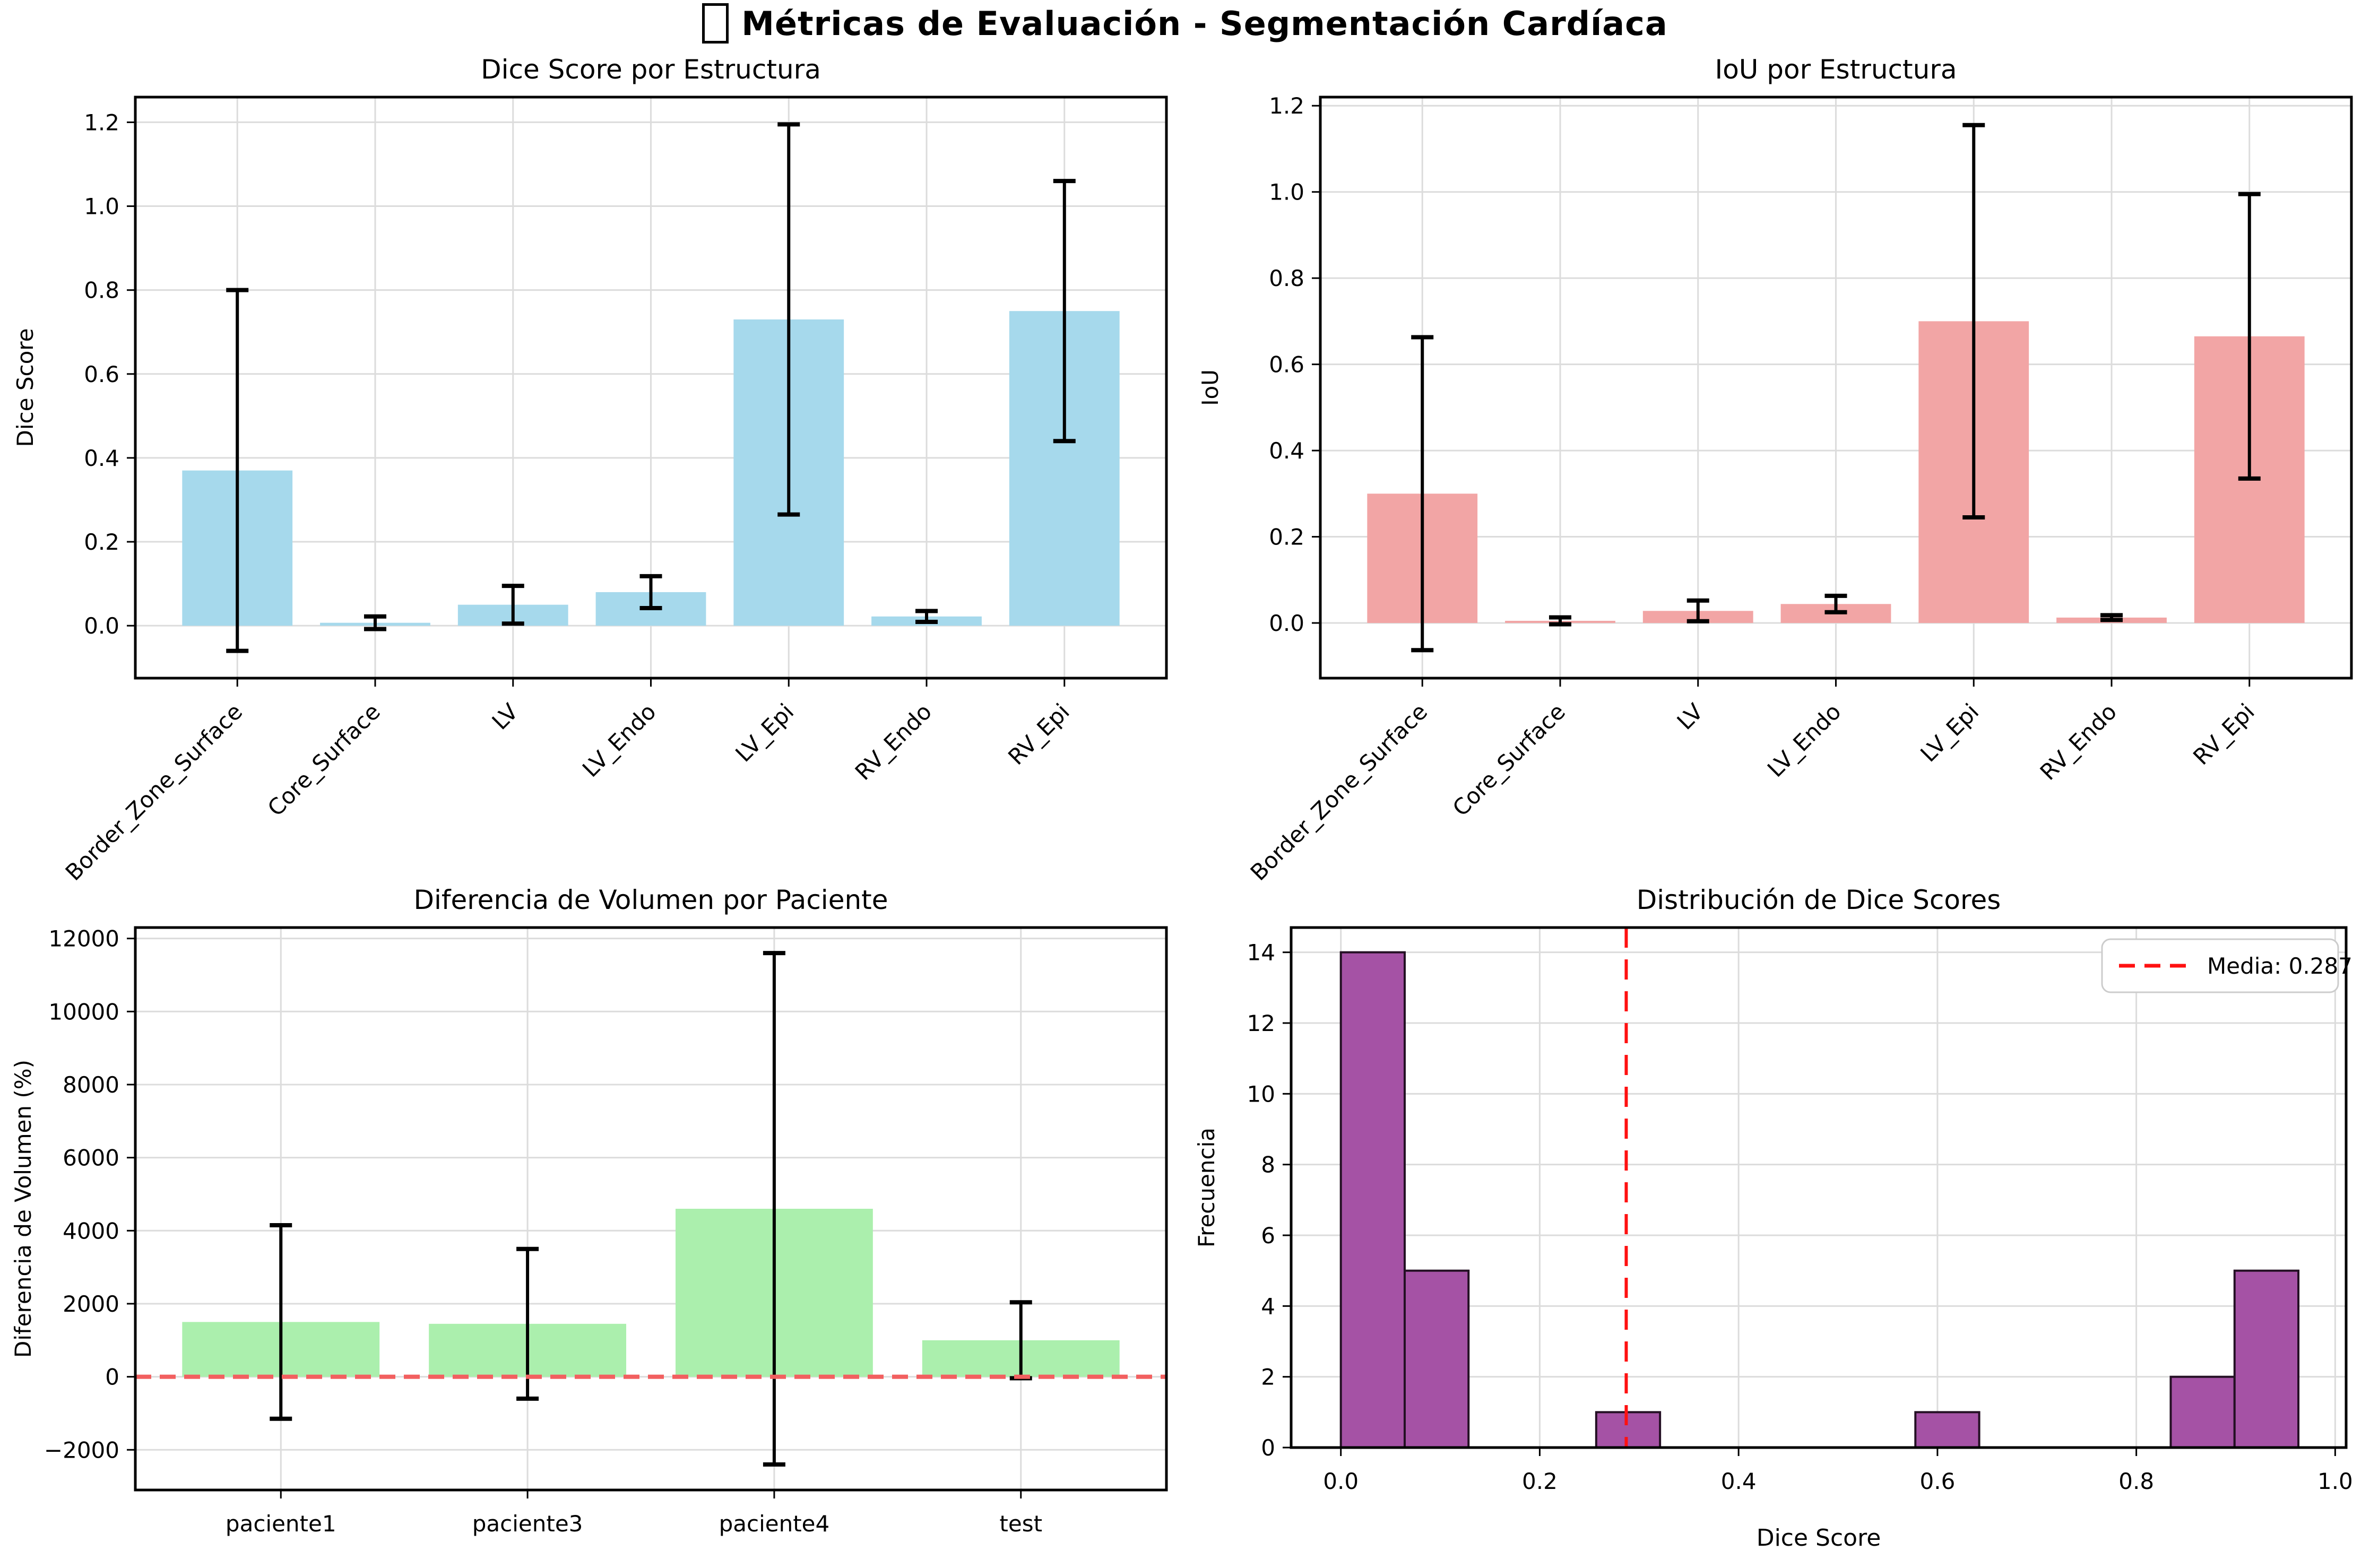 The width and height of the screenshot is (2370, 1568). Describe the element at coordinates (89, 1194) in the screenshot. I see `y-axis: −2000 0 2000 4000 6000 8000 10000 12000` at that location.